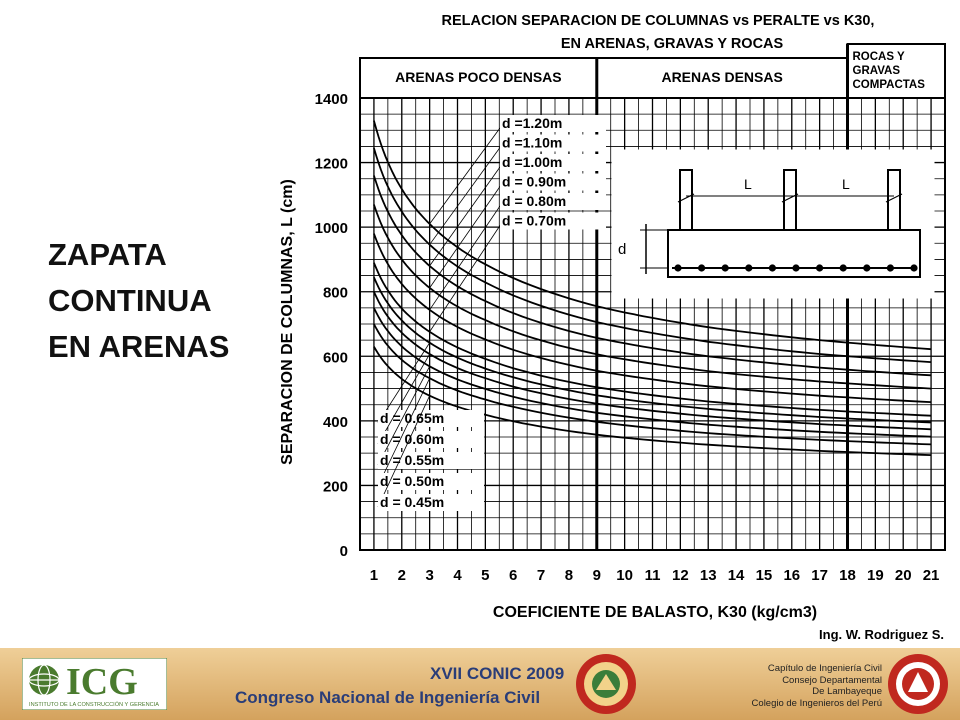  I want to click on x-tick-label: 6, so click(513, 575).